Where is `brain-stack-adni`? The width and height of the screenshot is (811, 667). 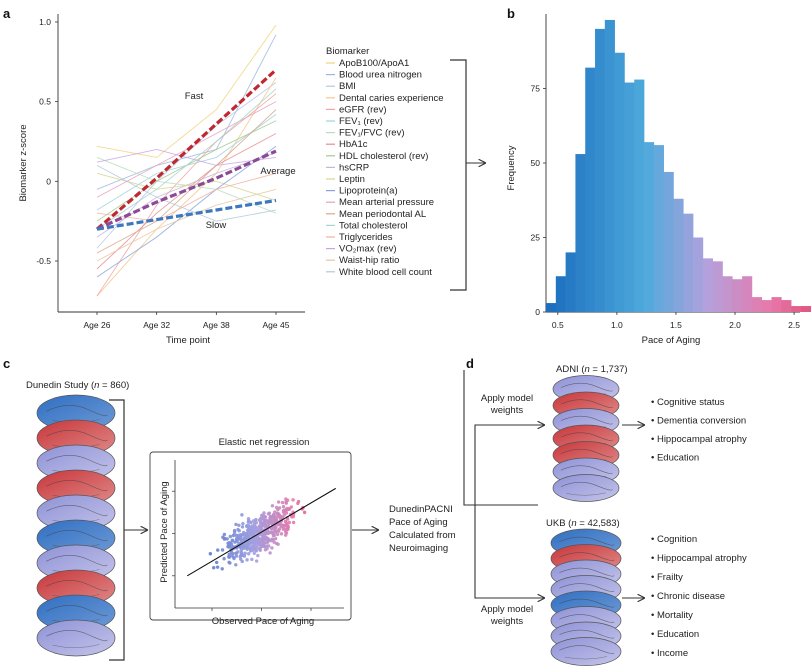 brain-stack-adni is located at coordinates (586, 438).